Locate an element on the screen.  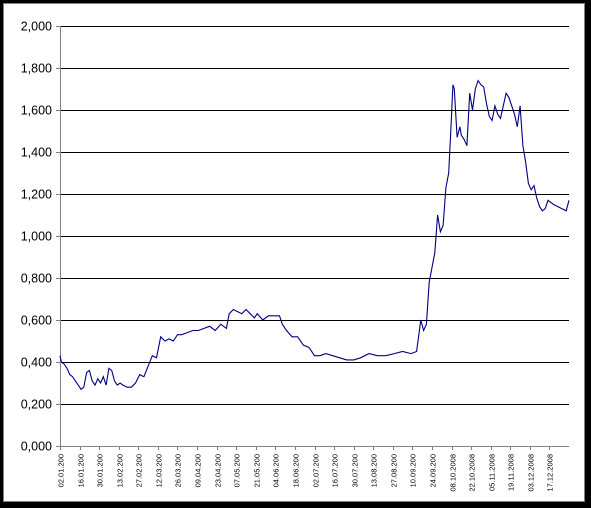
y-tick-label: 1,600 is located at coordinates (36, 111).